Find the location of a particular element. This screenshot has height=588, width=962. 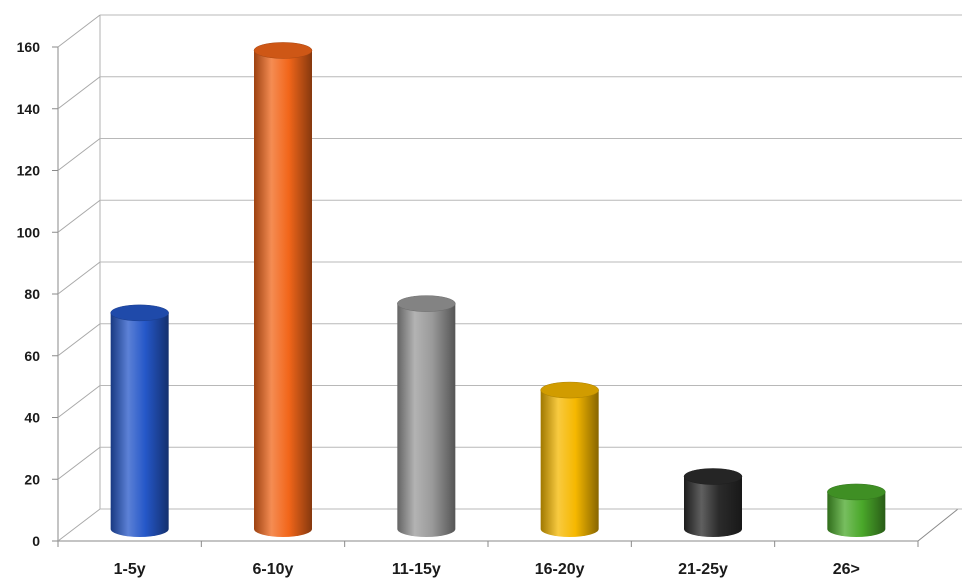

x-tick-label: 21-25y is located at coordinates (703, 569).